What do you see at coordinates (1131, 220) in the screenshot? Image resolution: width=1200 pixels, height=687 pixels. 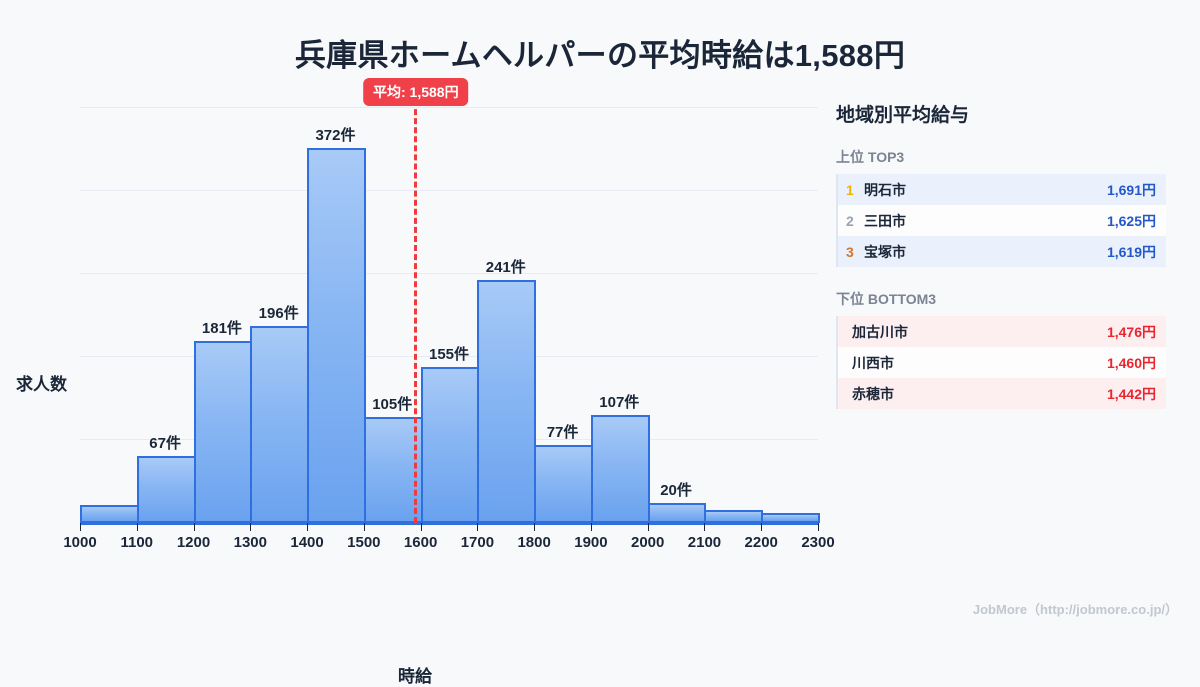 I see `salary-value: 1,625円` at bounding box center [1131, 220].